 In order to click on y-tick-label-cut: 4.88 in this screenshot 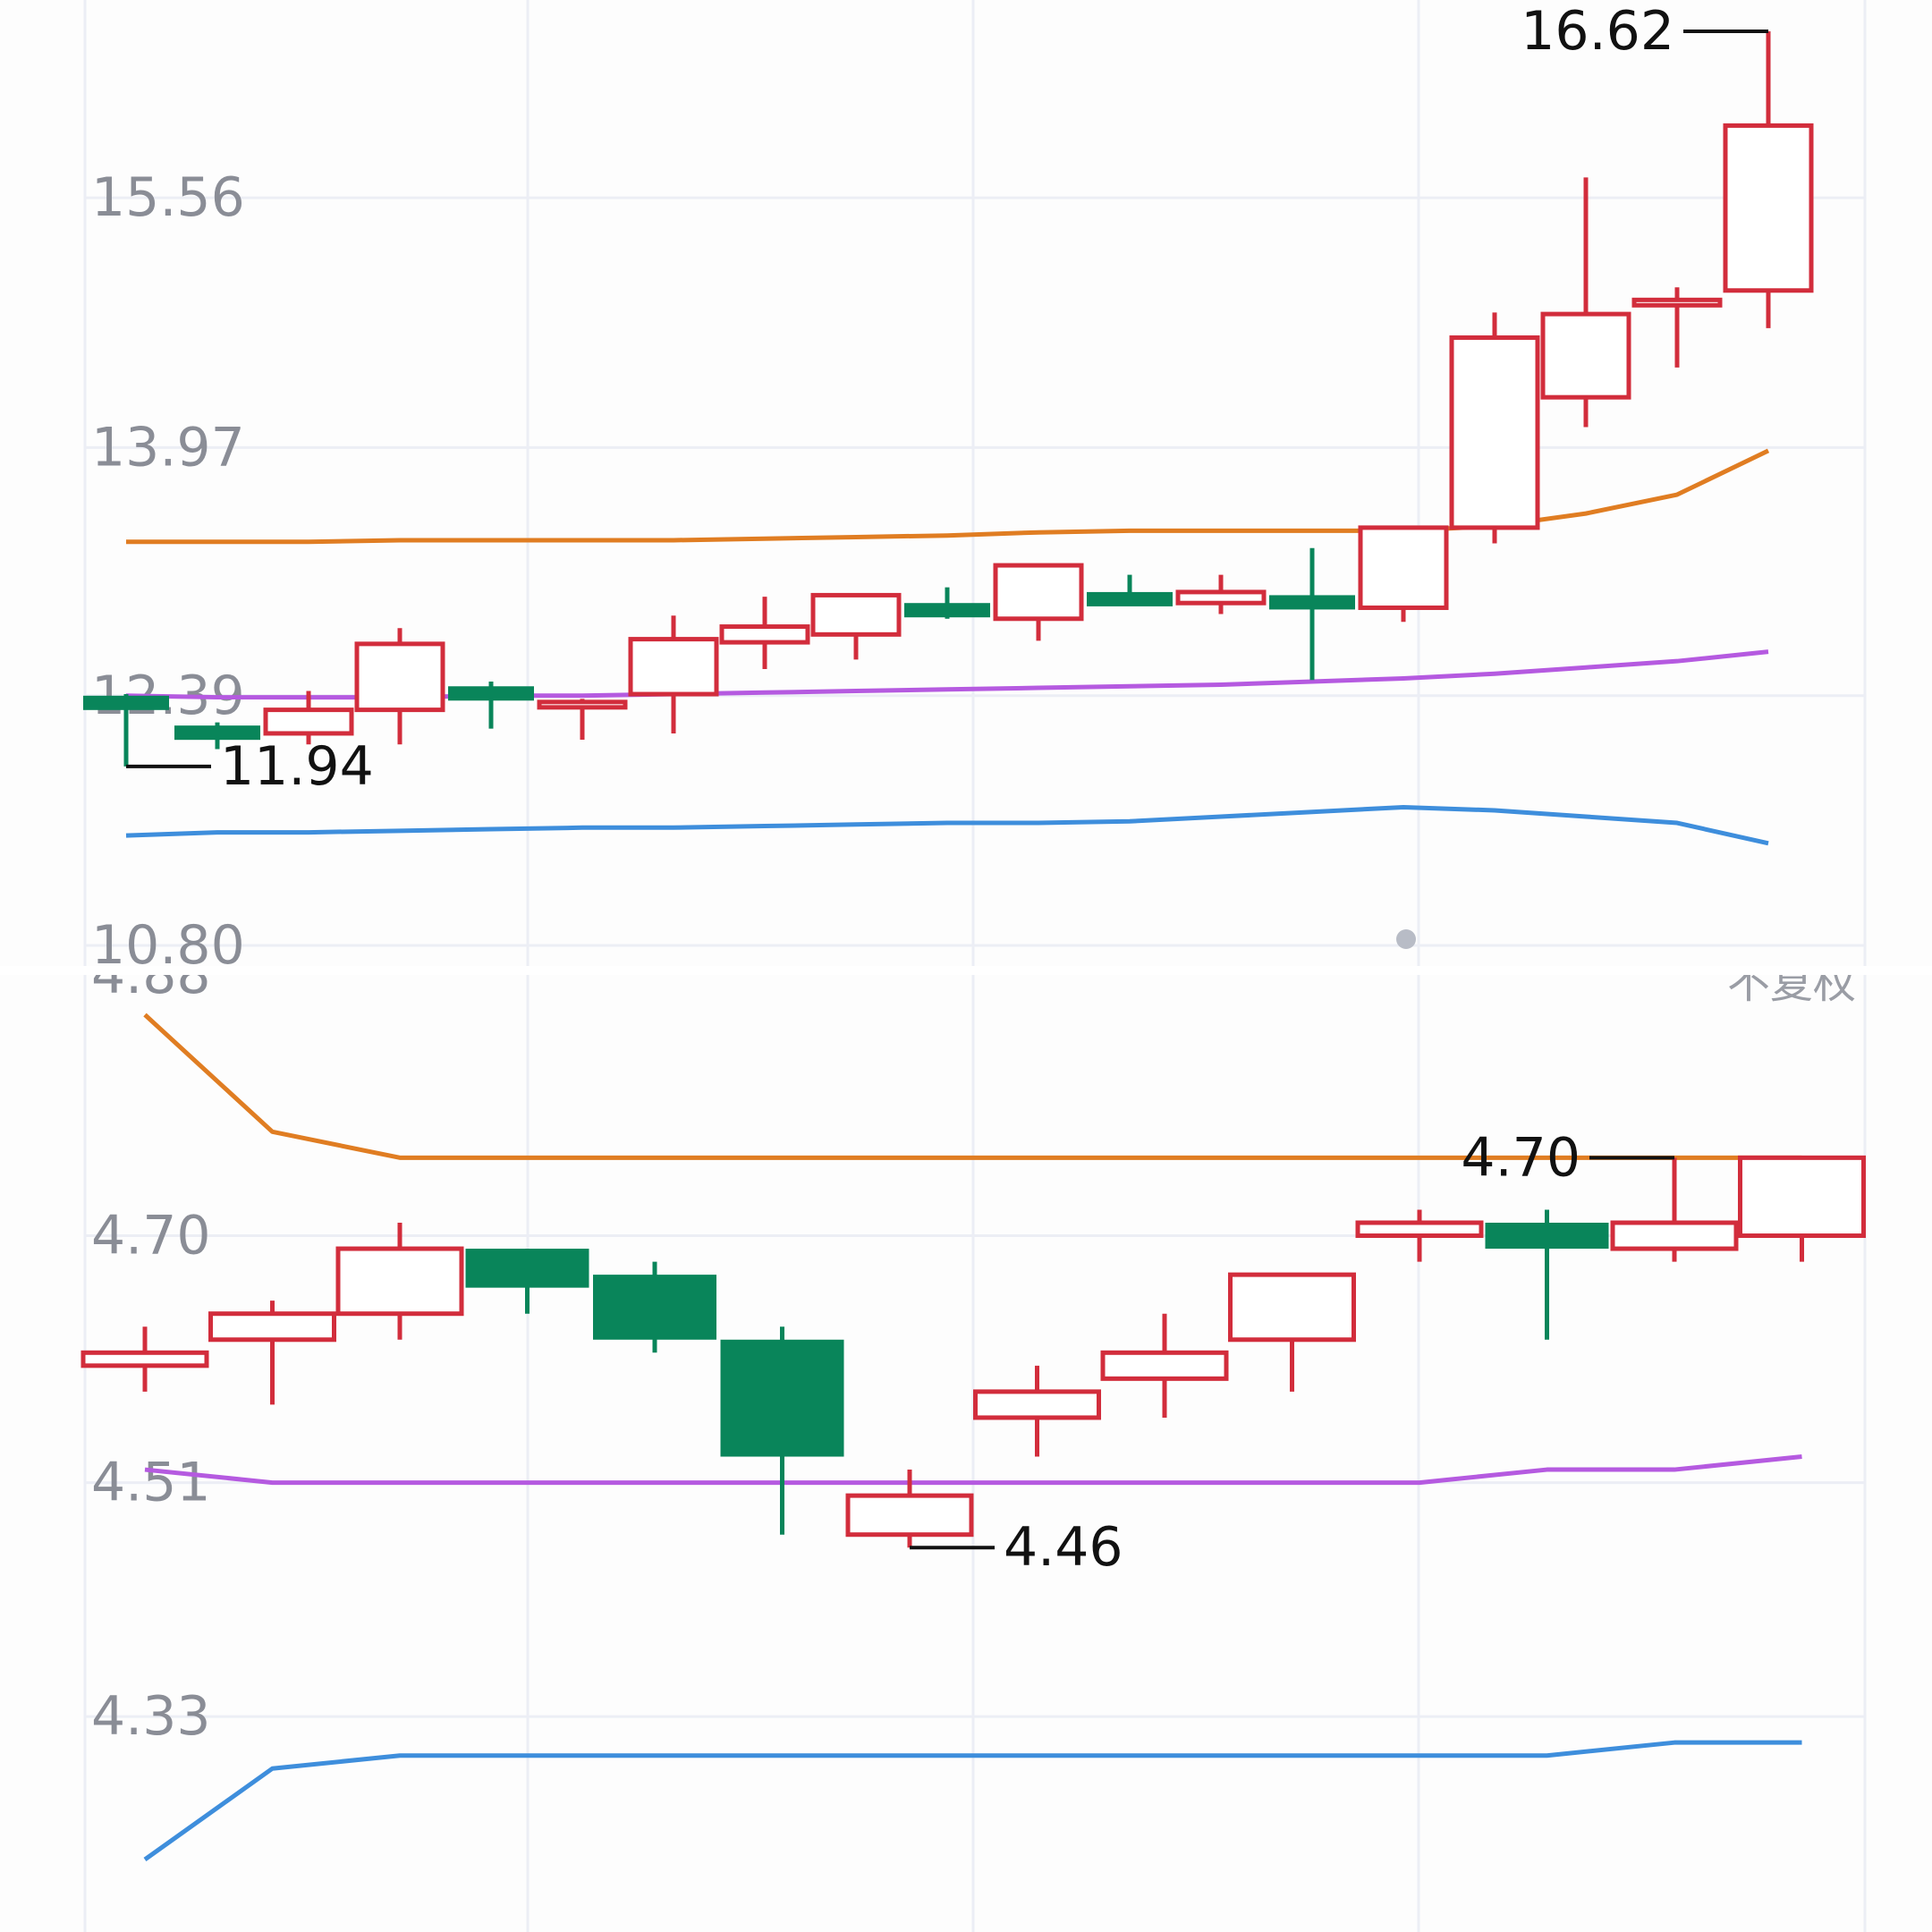, I will do `click(151, 990)`.